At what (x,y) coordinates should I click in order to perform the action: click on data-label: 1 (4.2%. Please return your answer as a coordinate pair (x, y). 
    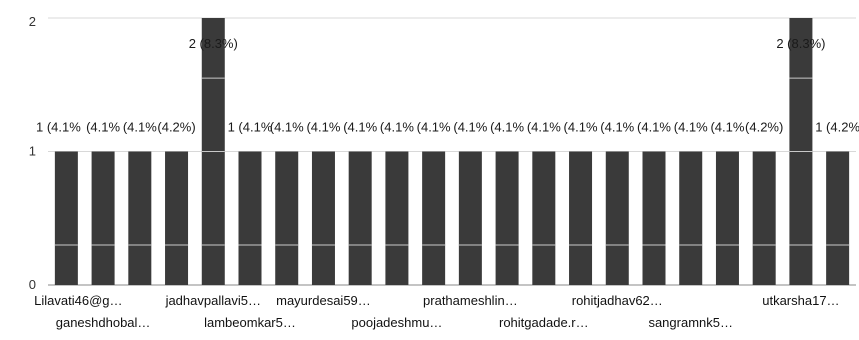
    Looking at the image, I should click on (837, 127).